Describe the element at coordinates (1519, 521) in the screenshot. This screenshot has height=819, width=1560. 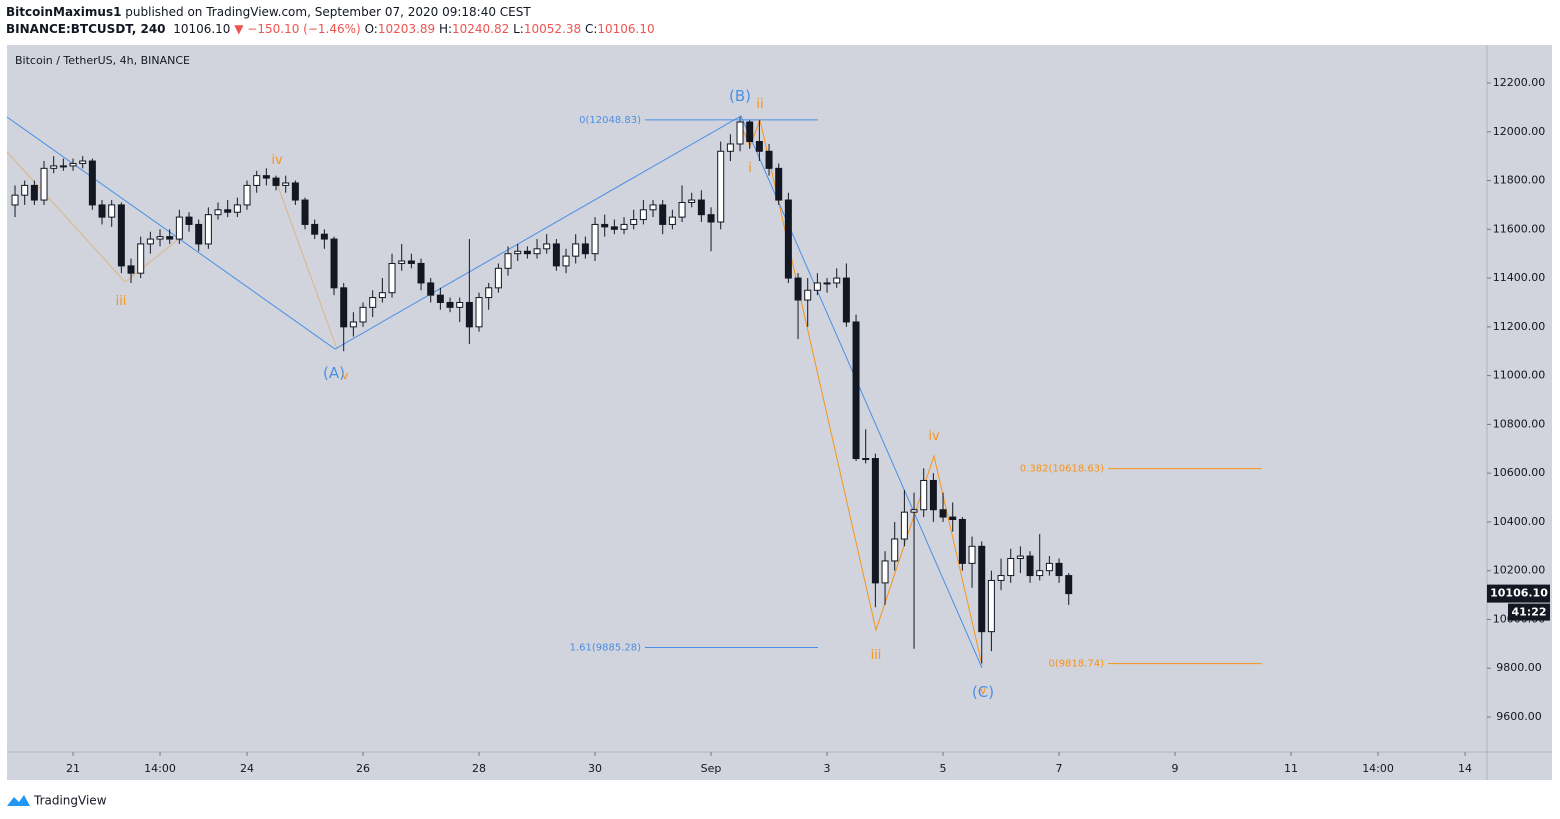
I see `y-tick-label: 10400.00` at that location.